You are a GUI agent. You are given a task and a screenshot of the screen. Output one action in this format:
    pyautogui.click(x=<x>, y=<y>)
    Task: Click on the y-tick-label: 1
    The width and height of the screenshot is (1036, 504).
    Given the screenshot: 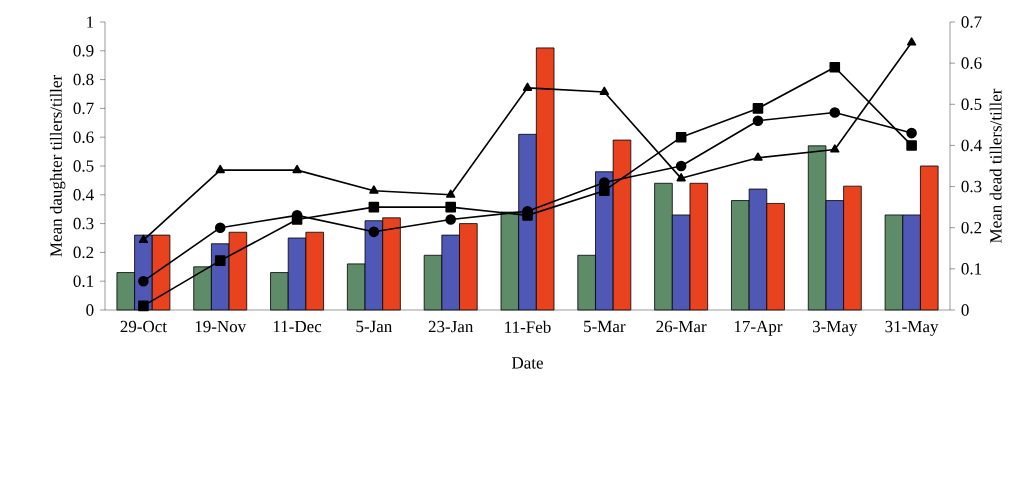 What is the action you would take?
    pyautogui.click(x=90, y=22)
    